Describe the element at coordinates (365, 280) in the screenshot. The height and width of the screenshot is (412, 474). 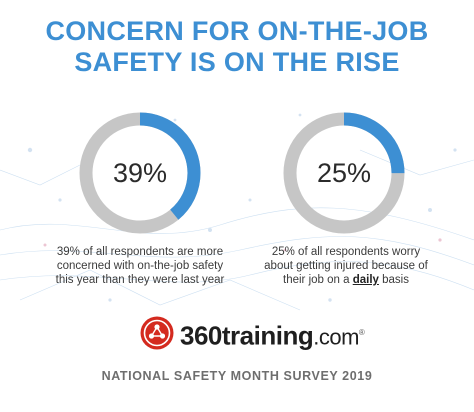
I see `caption-emphasis: daily` at that location.